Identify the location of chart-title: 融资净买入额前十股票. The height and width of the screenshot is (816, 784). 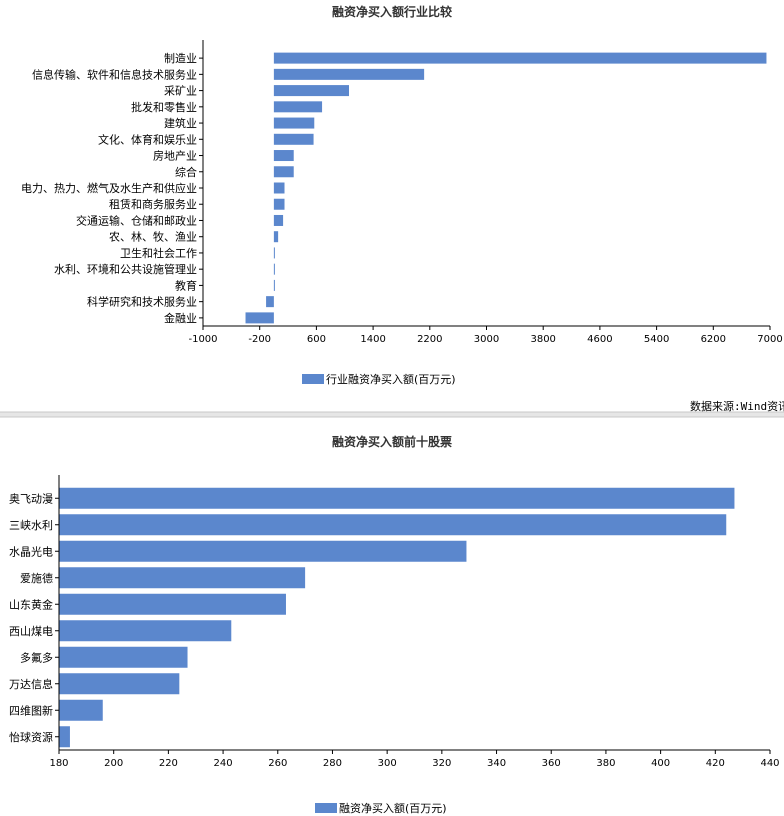
(392, 441).